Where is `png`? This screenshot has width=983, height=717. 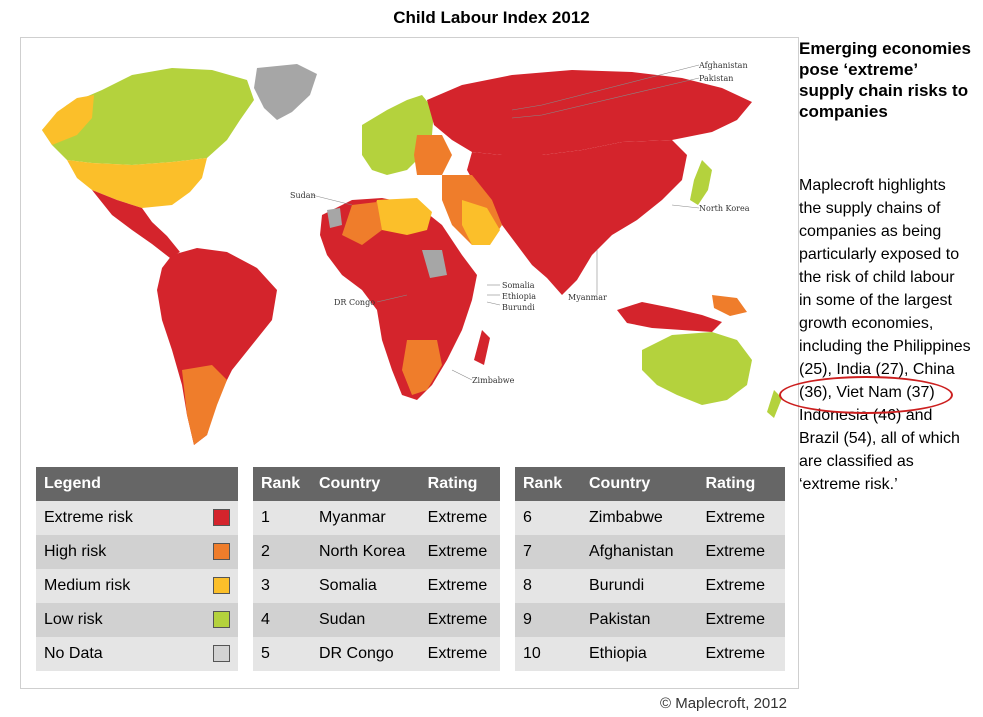 png is located at coordinates (729, 305).